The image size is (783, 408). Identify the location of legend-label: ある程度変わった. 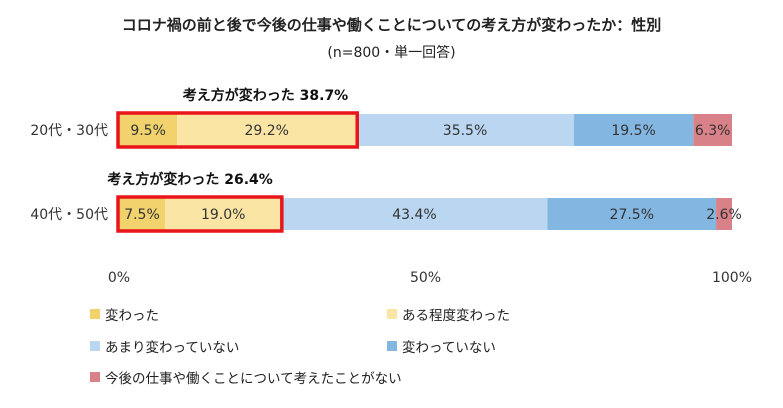
(456, 316).